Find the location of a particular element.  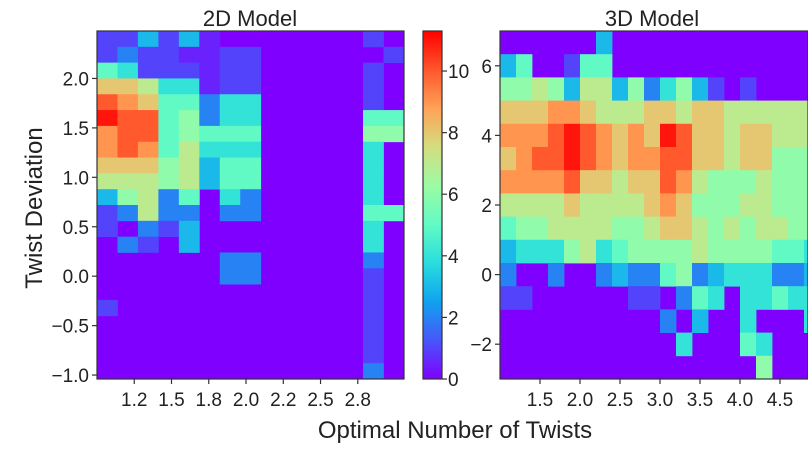

y-tick-label: 6 is located at coordinates (486, 67).